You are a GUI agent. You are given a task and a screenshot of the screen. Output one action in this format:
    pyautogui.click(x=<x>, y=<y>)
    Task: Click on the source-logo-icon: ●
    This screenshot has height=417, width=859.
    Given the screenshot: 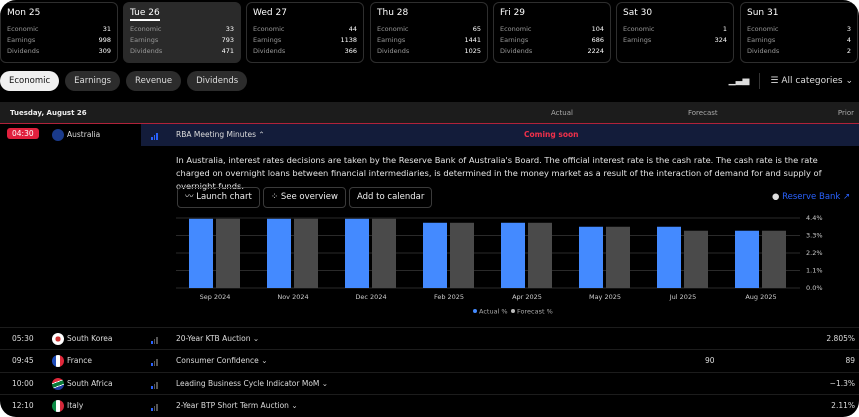 What is the action you would take?
    pyautogui.click(x=776, y=197)
    